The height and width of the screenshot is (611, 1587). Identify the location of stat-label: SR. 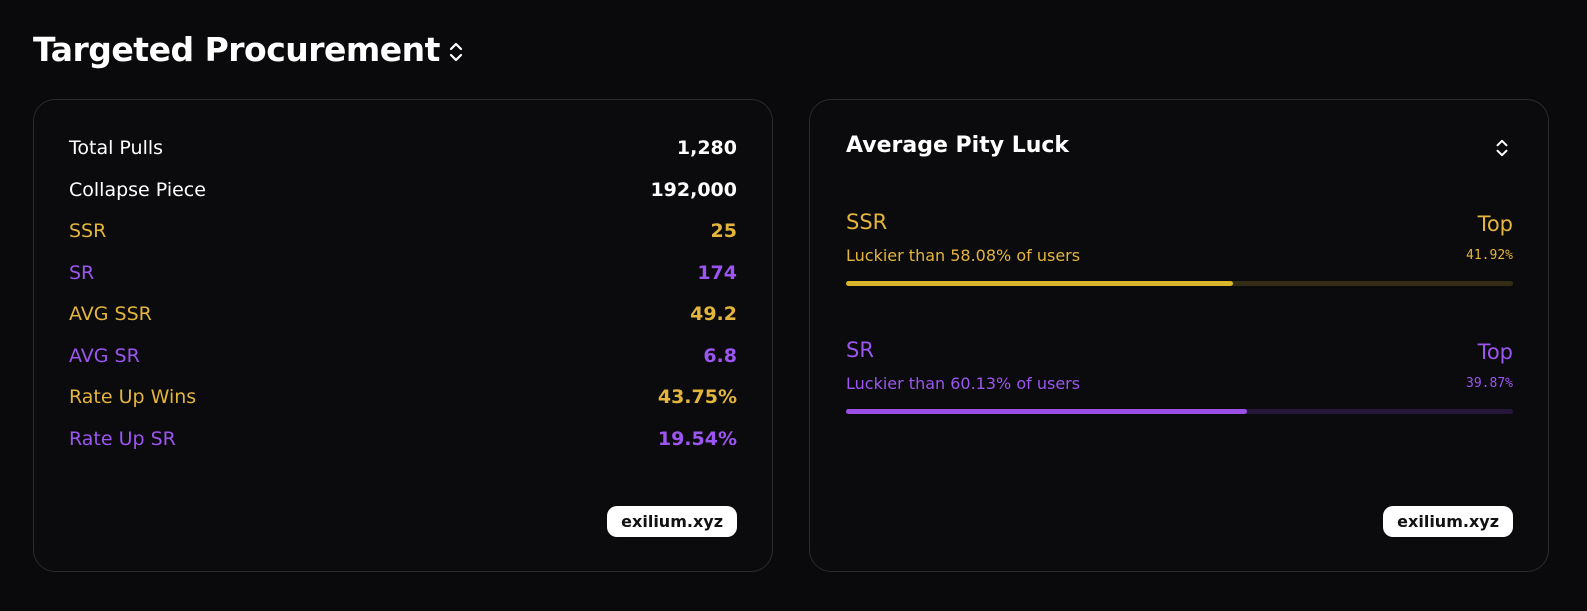
(82, 272).